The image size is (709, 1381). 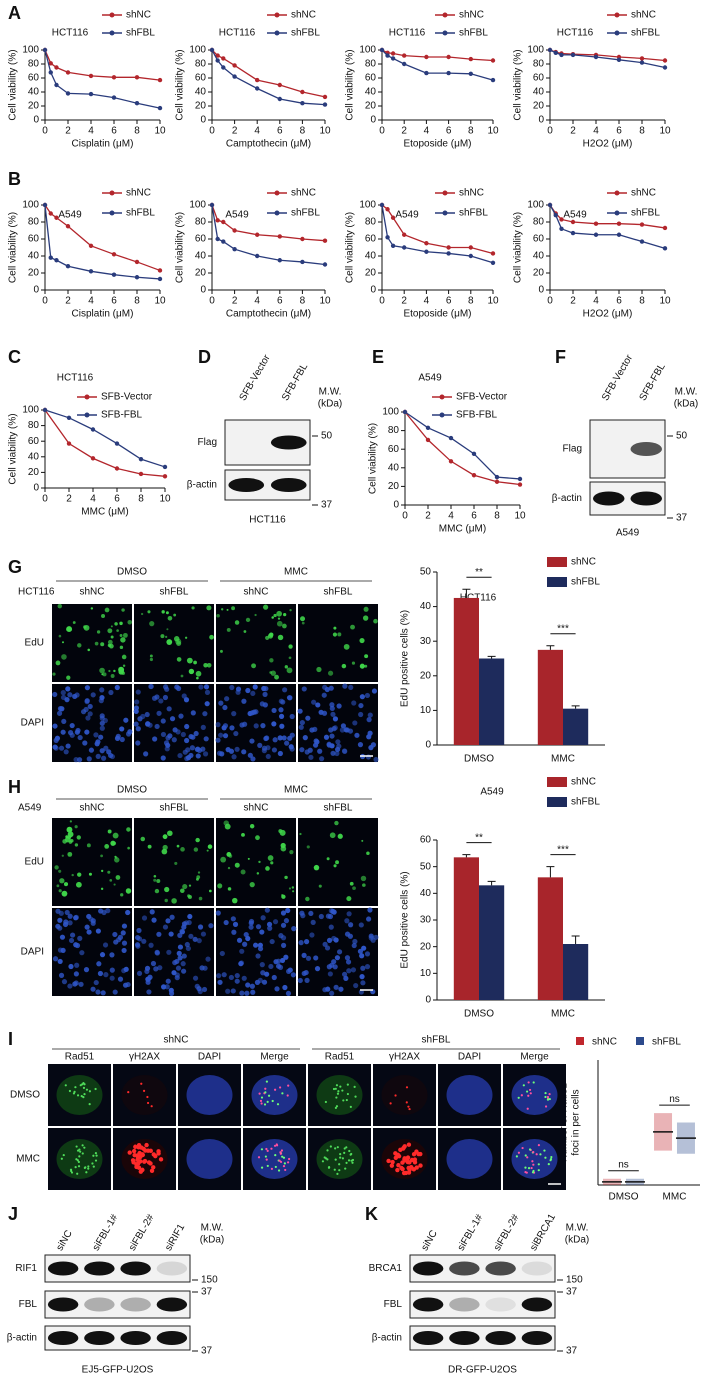 I want to click on panel-label: A, so click(x=14, y=13).